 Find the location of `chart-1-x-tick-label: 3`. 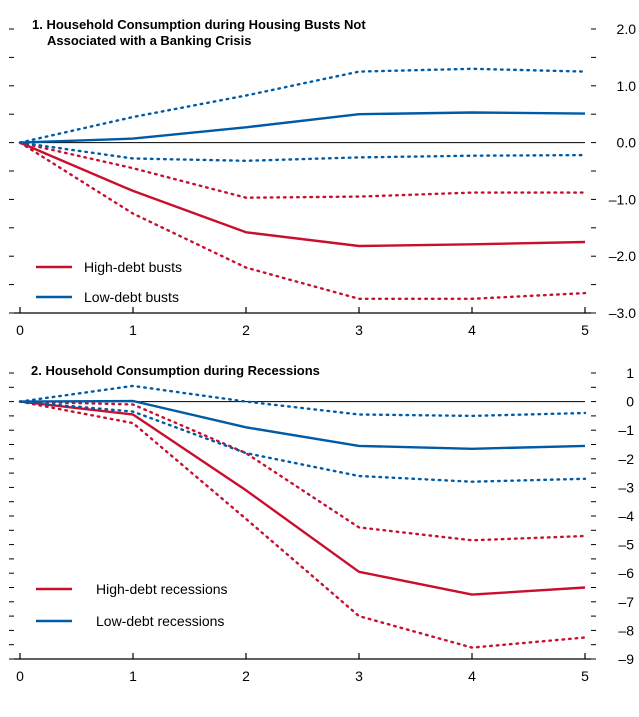

chart-1-x-tick-label: 3 is located at coordinates (359, 330).